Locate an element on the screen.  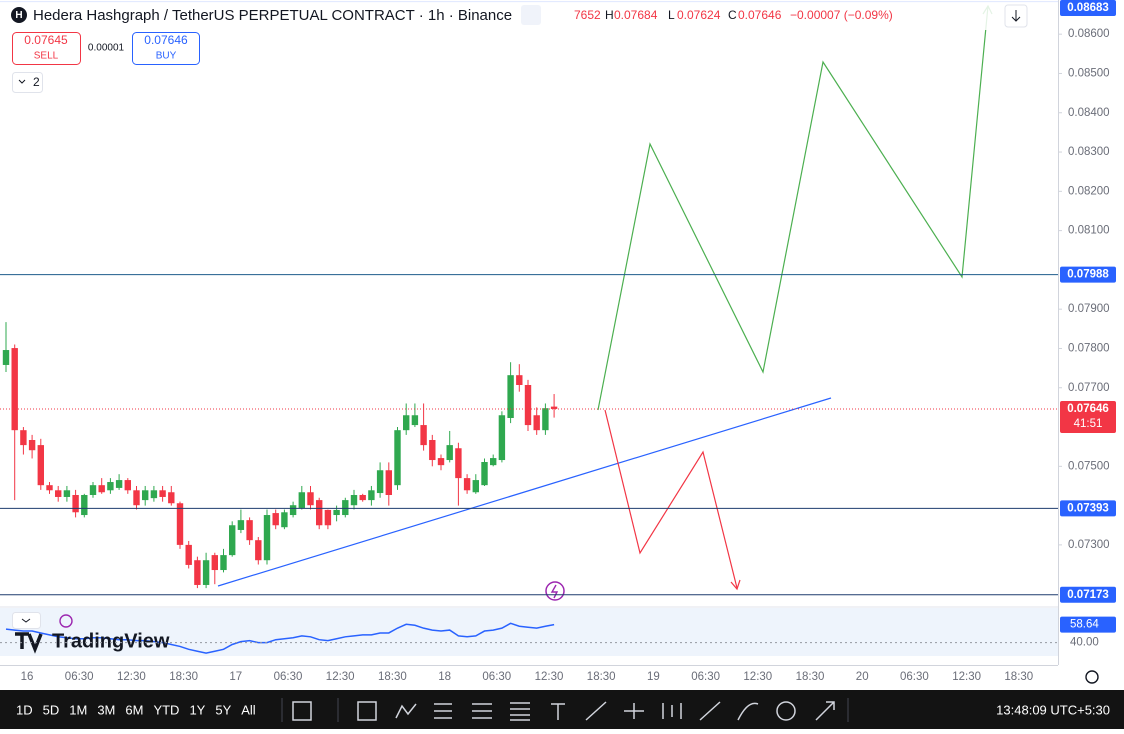
symbol-logo is located at coordinates (19, 15).